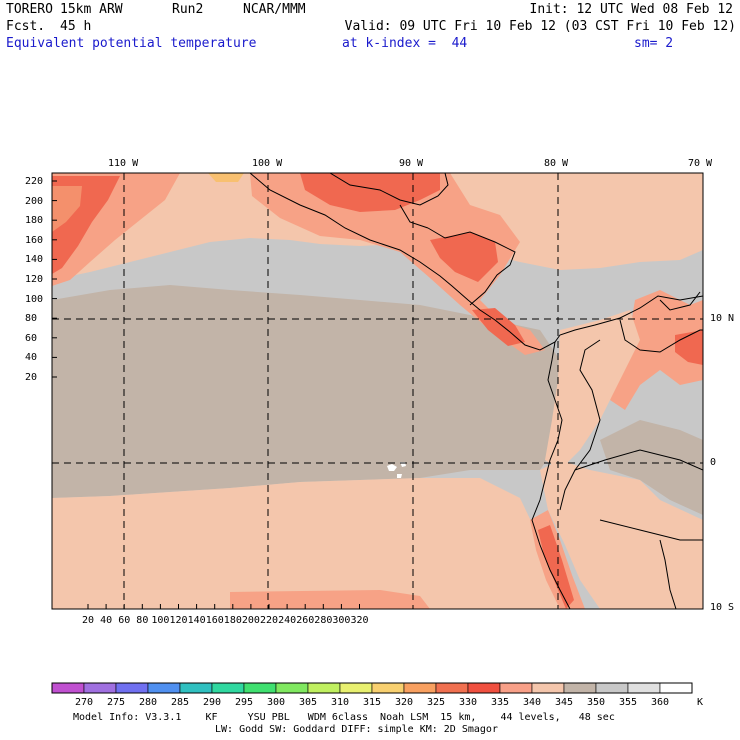  What do you see at coordinates (67, 209) in the screenshot?
I see `contour-325-northwest` at bounding box center [67, 209].